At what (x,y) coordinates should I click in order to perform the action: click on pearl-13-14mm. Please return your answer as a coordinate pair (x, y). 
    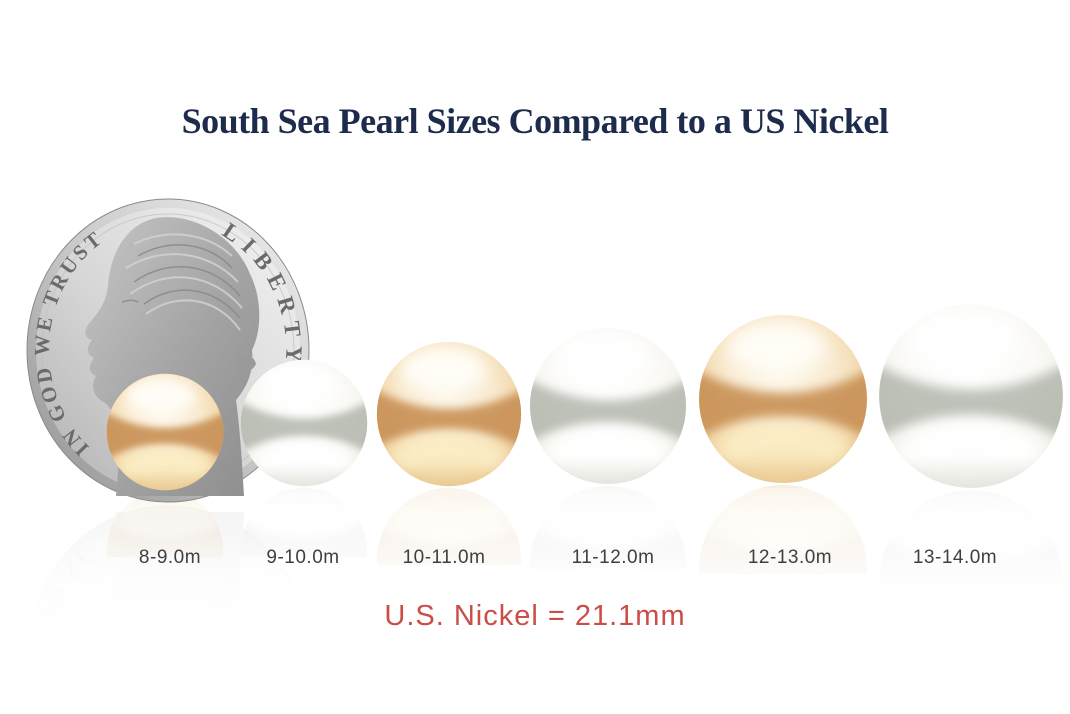
    Looking at the image, I should click on (971, 396).